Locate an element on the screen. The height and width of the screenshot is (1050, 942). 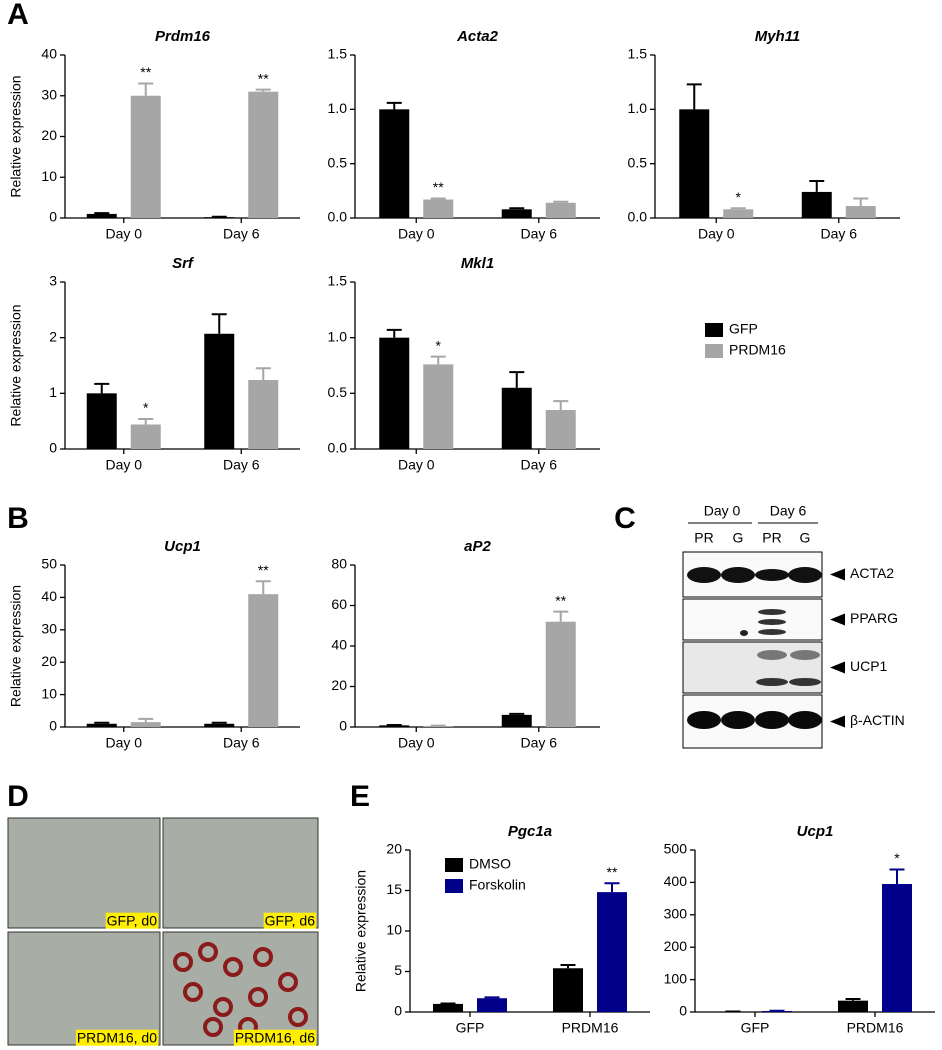
x-tick-label: PRDM16 is located at coordinates (875, 1028).